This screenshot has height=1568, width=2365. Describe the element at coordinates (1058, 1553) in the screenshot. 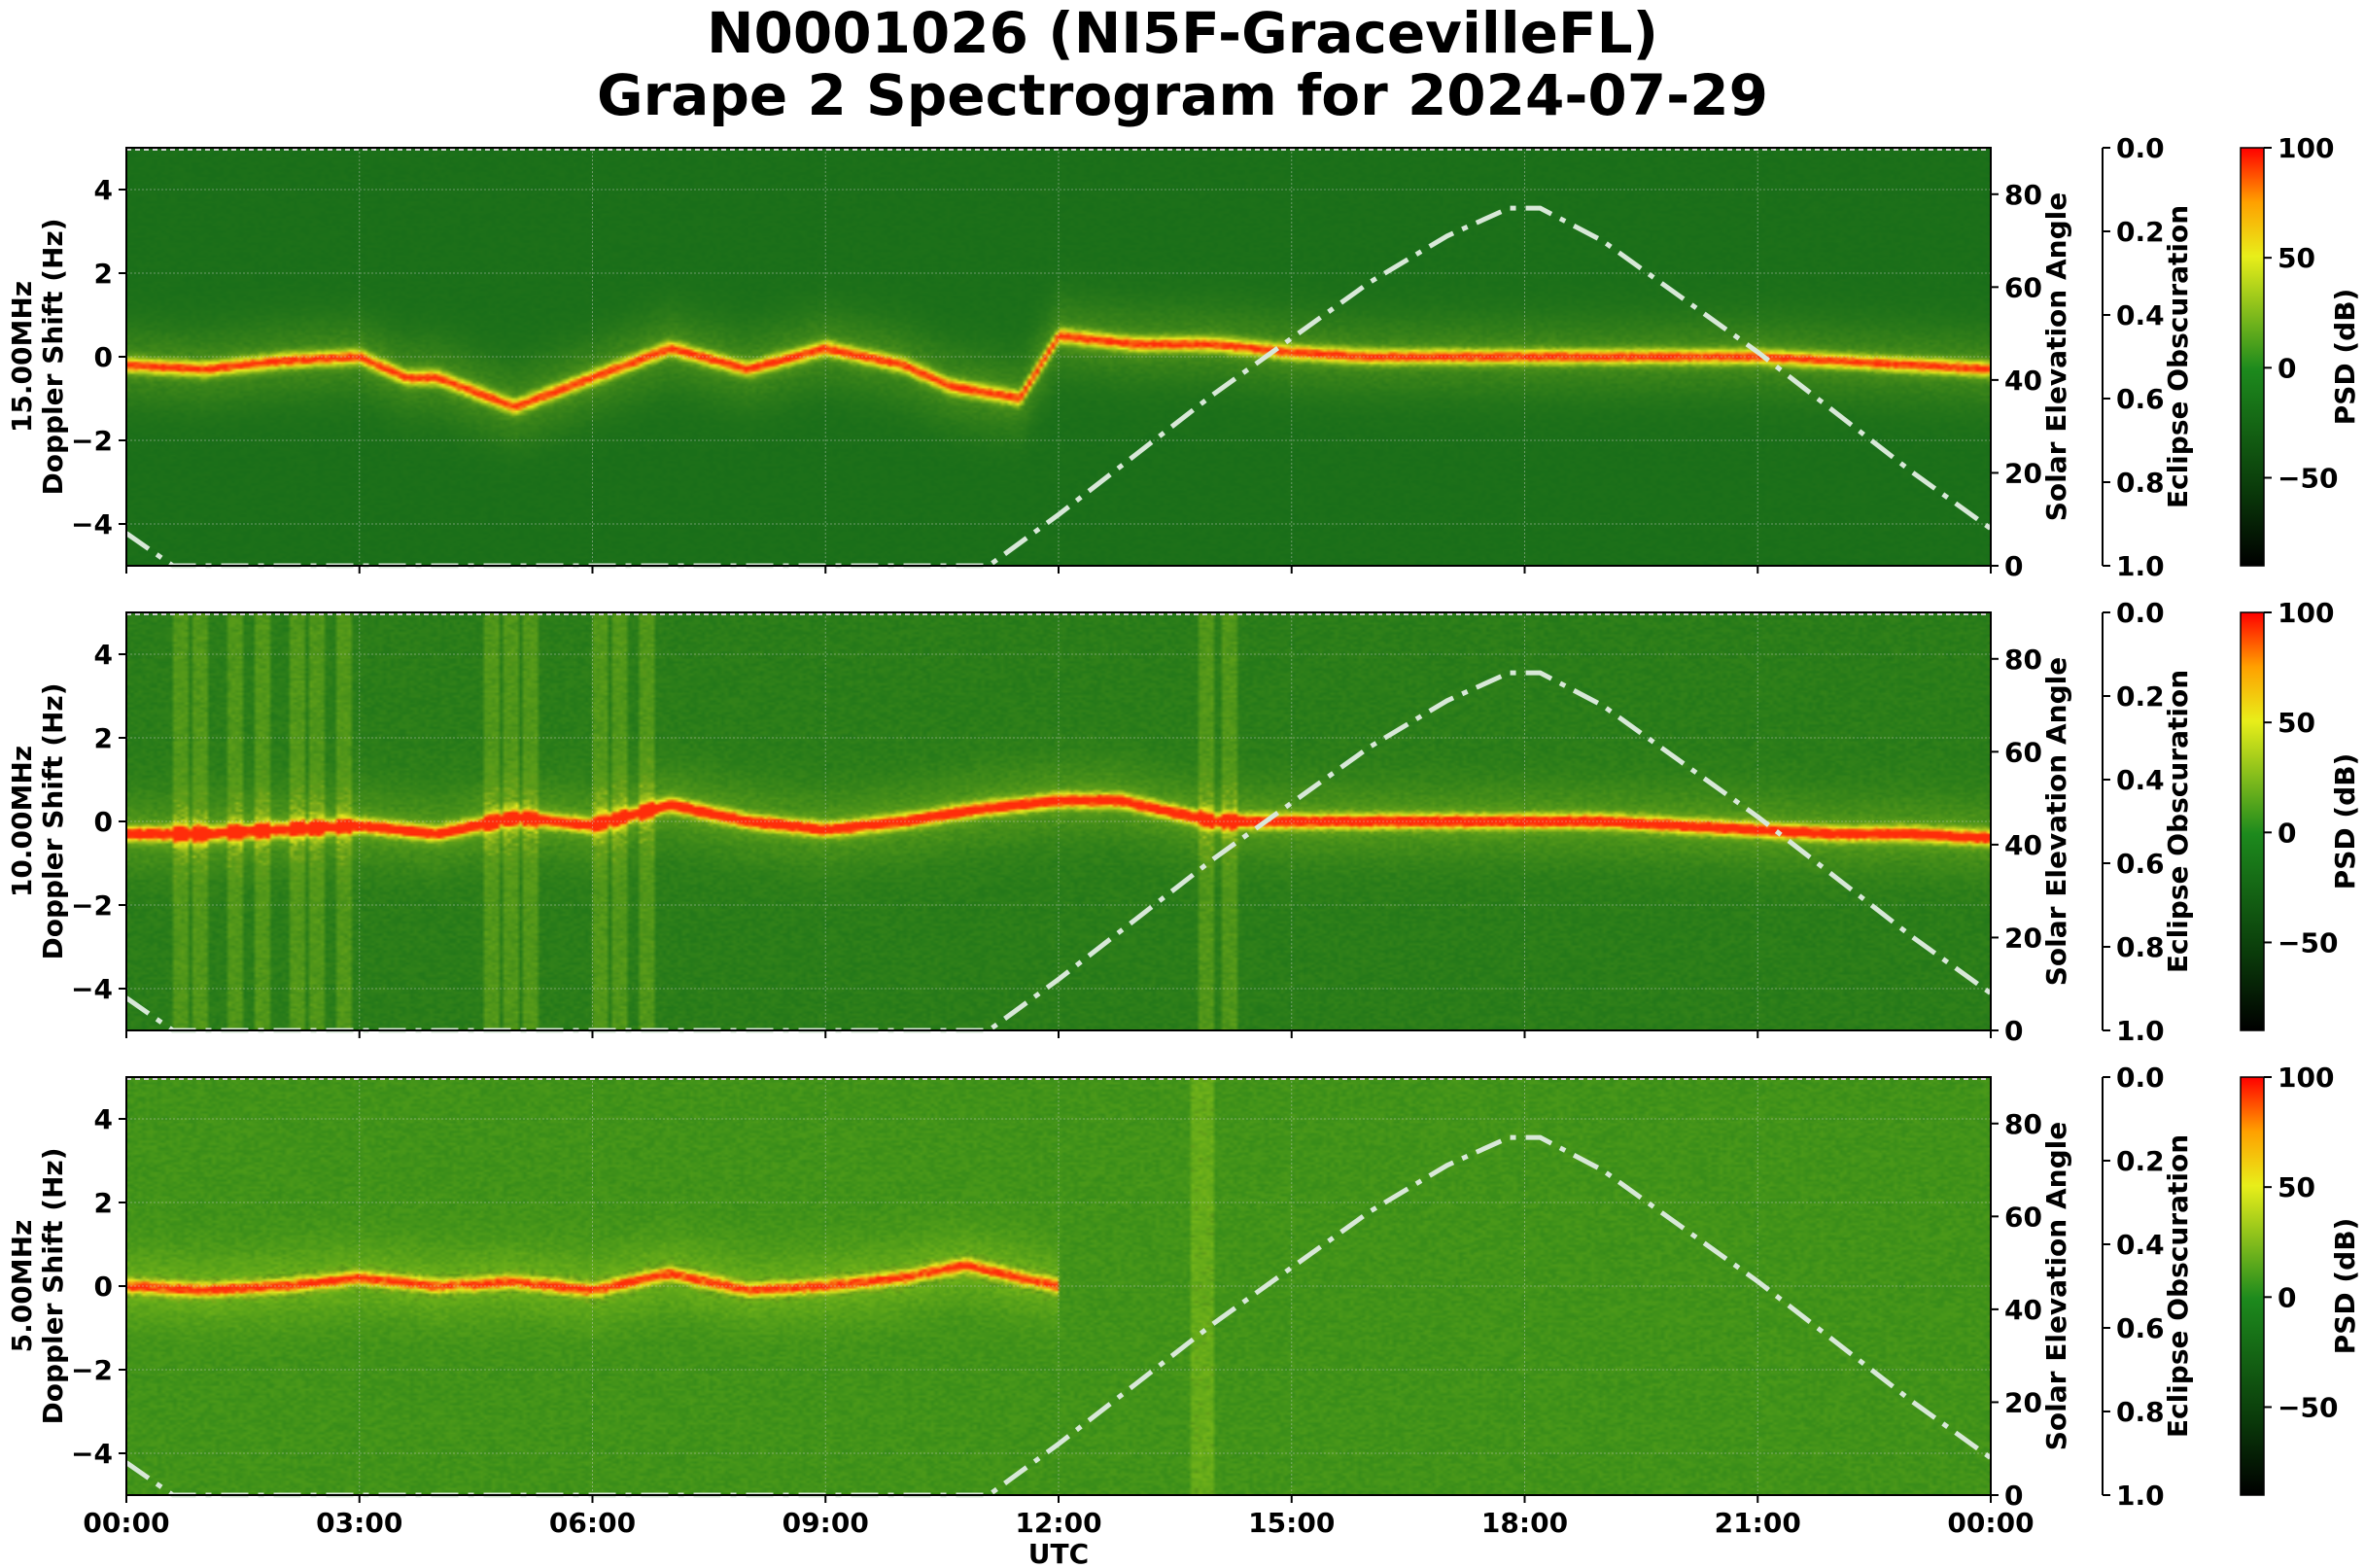

I see `x-axis-label: UTC` at that location.